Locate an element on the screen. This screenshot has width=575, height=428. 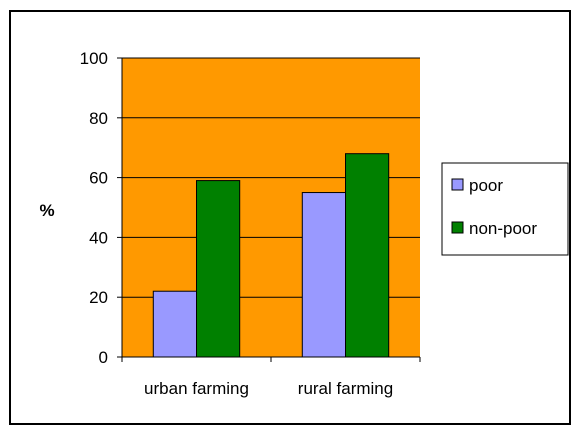
legend-swatch-non-poor is located at coordinates (457, 227).